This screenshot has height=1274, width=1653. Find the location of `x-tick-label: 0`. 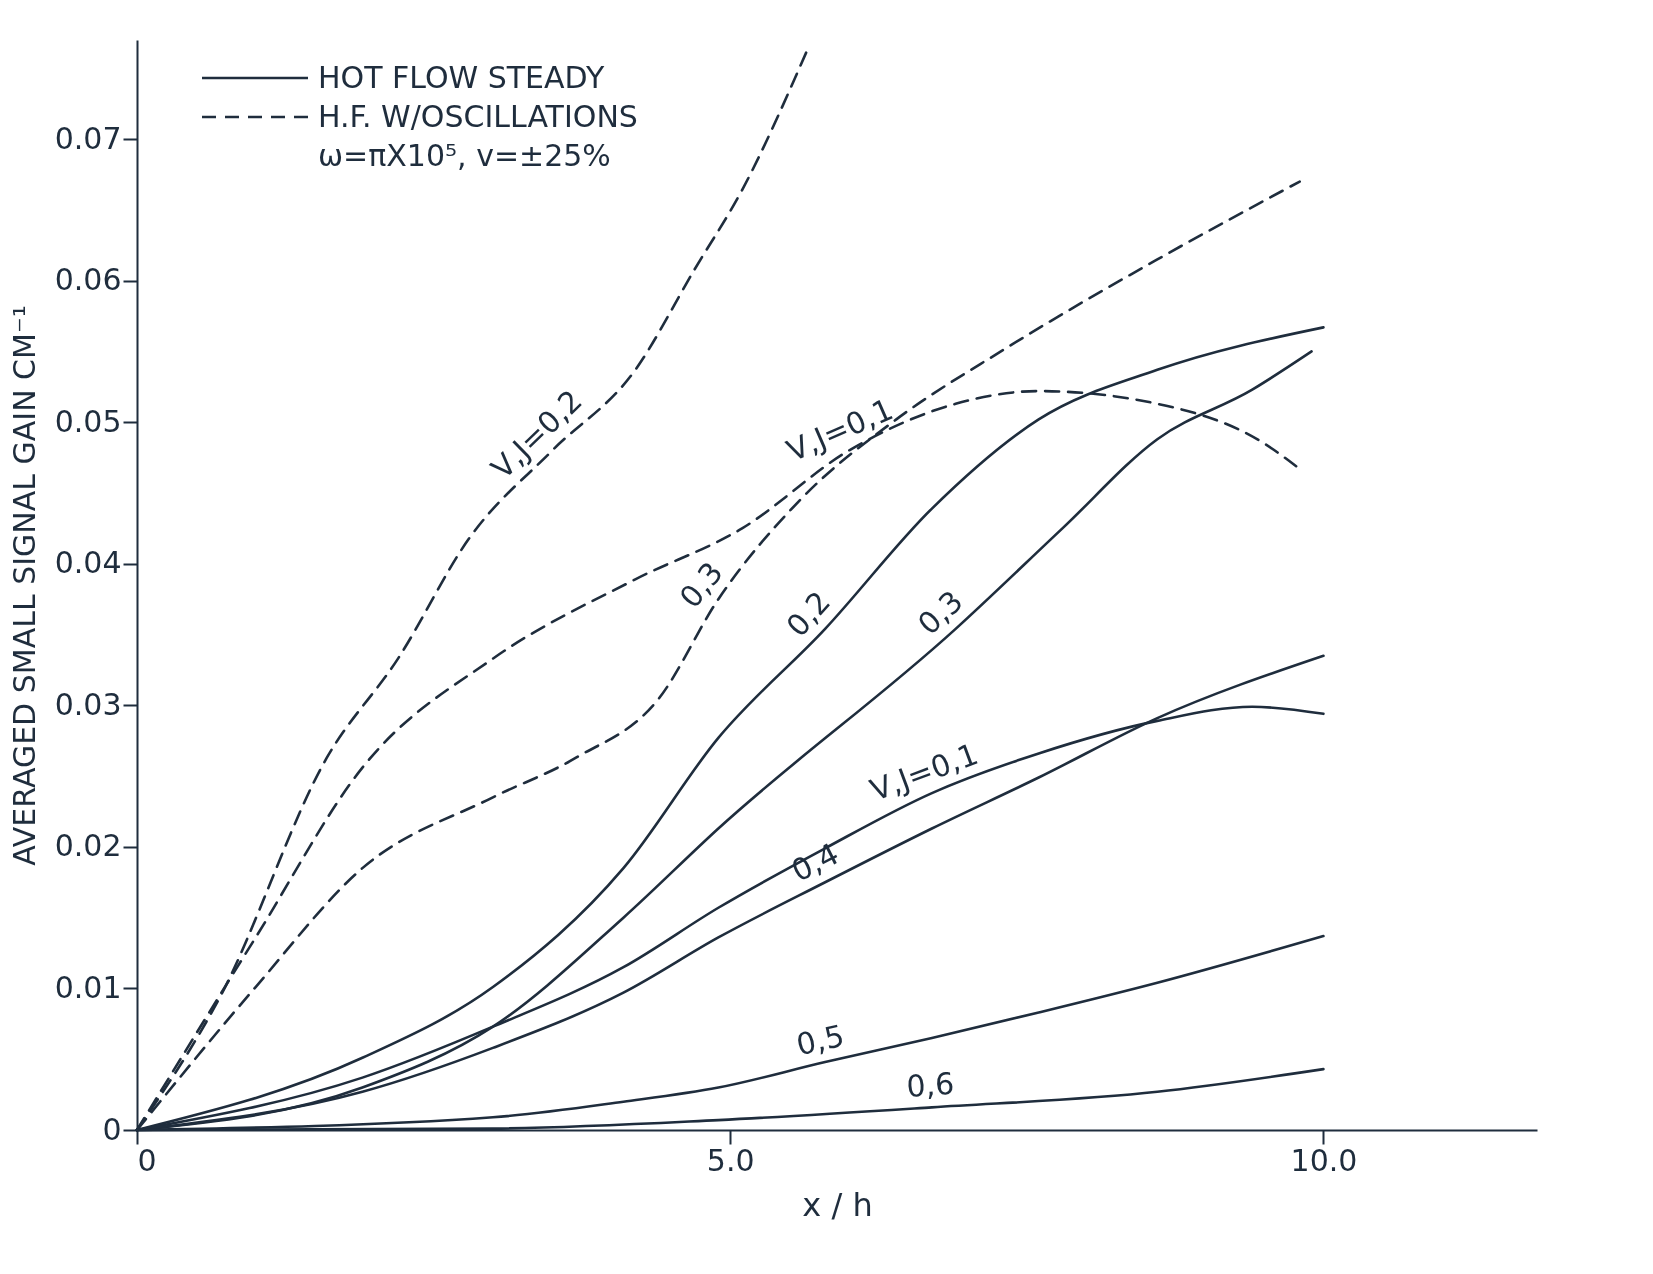

x-tick-label: 0 is located at coordinates (147, 1160).